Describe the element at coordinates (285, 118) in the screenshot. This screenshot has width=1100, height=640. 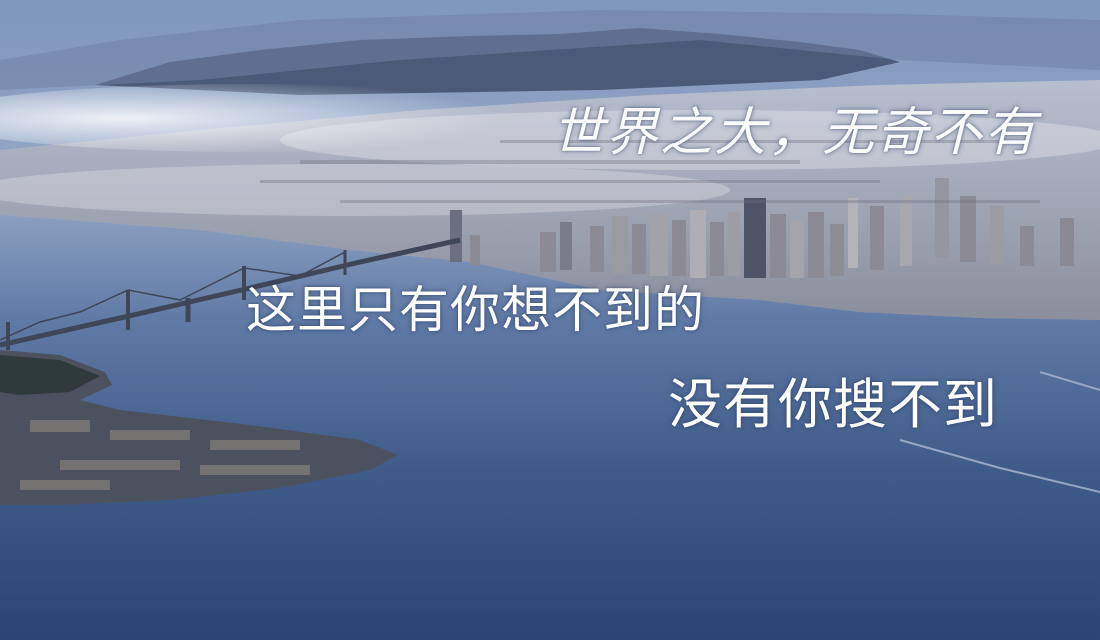
I see `fog-bank` at that location.